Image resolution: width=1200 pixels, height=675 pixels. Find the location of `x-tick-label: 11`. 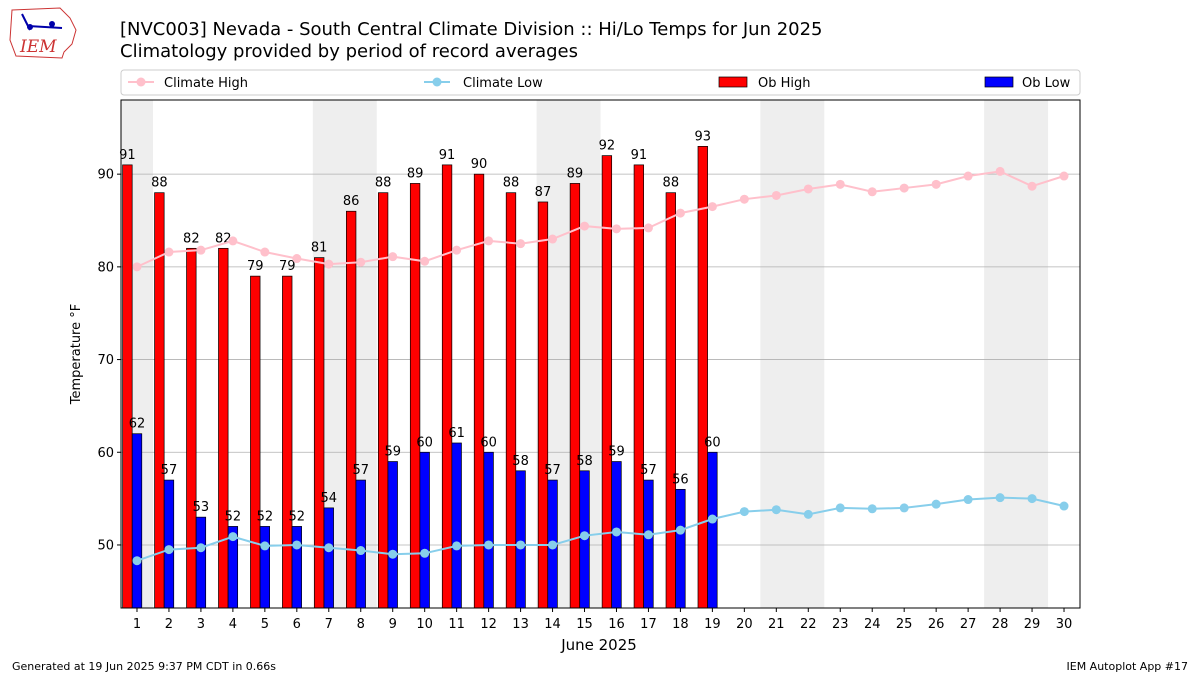

x-tick-label: 11 is located at coordinates (456, 624).